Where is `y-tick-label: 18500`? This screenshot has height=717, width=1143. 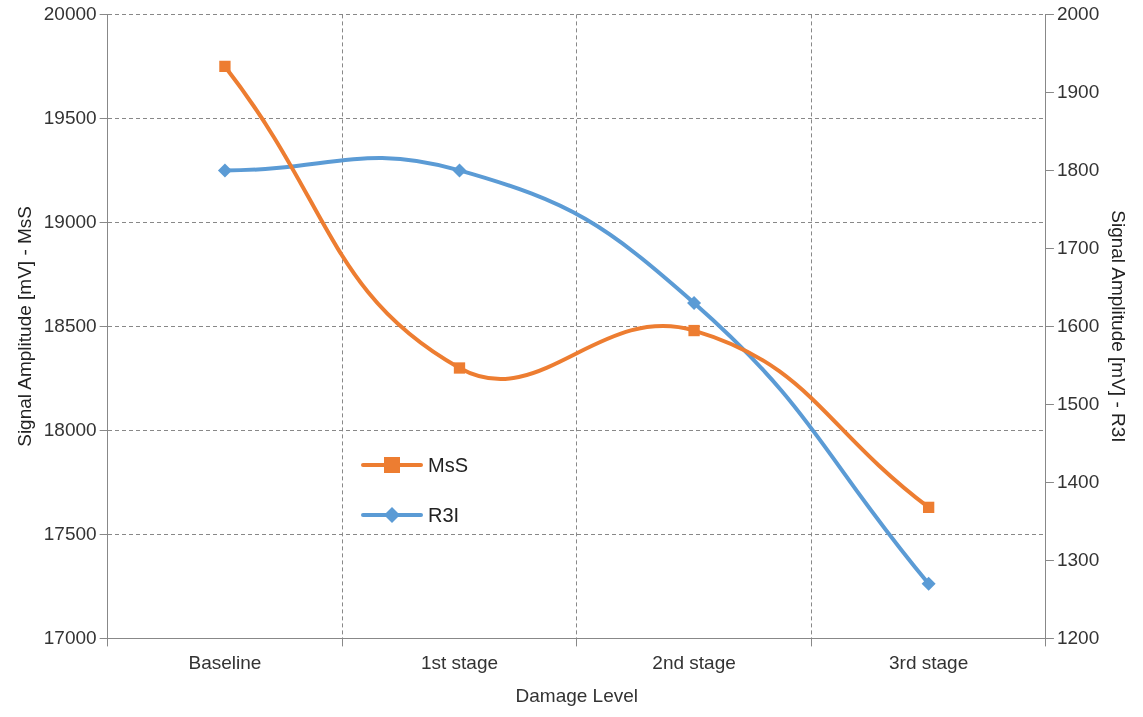 y-tick-label: 18500 is located at coordinates (70, 325).